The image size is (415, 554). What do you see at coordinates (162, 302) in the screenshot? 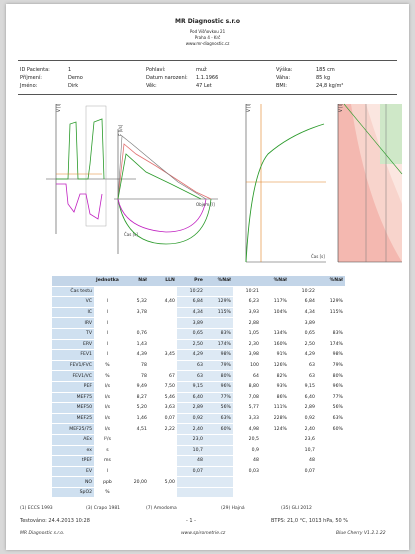
I see `table-cell: 4,40` at bounding box center [162, 302].